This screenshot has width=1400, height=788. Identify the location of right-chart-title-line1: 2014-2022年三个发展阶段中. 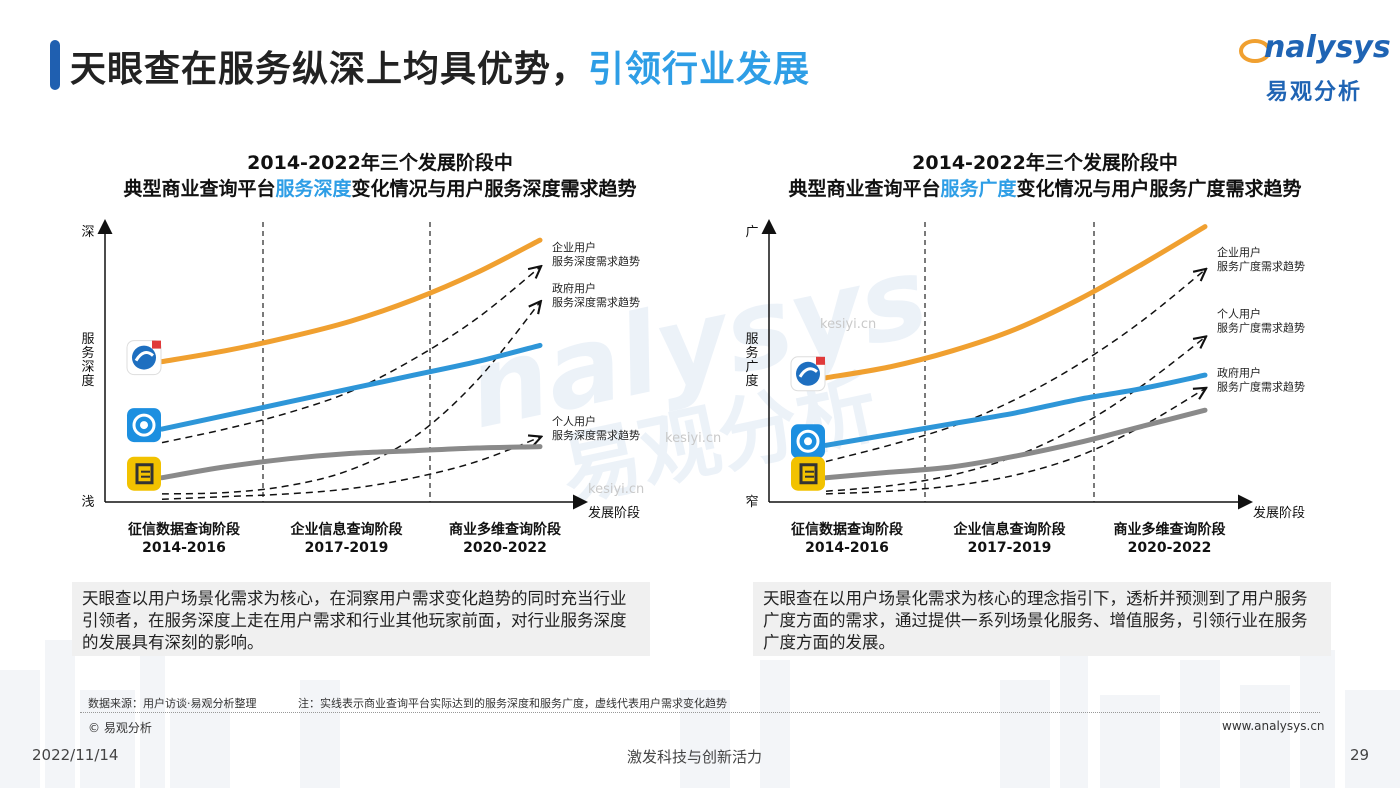
(1045, 163).